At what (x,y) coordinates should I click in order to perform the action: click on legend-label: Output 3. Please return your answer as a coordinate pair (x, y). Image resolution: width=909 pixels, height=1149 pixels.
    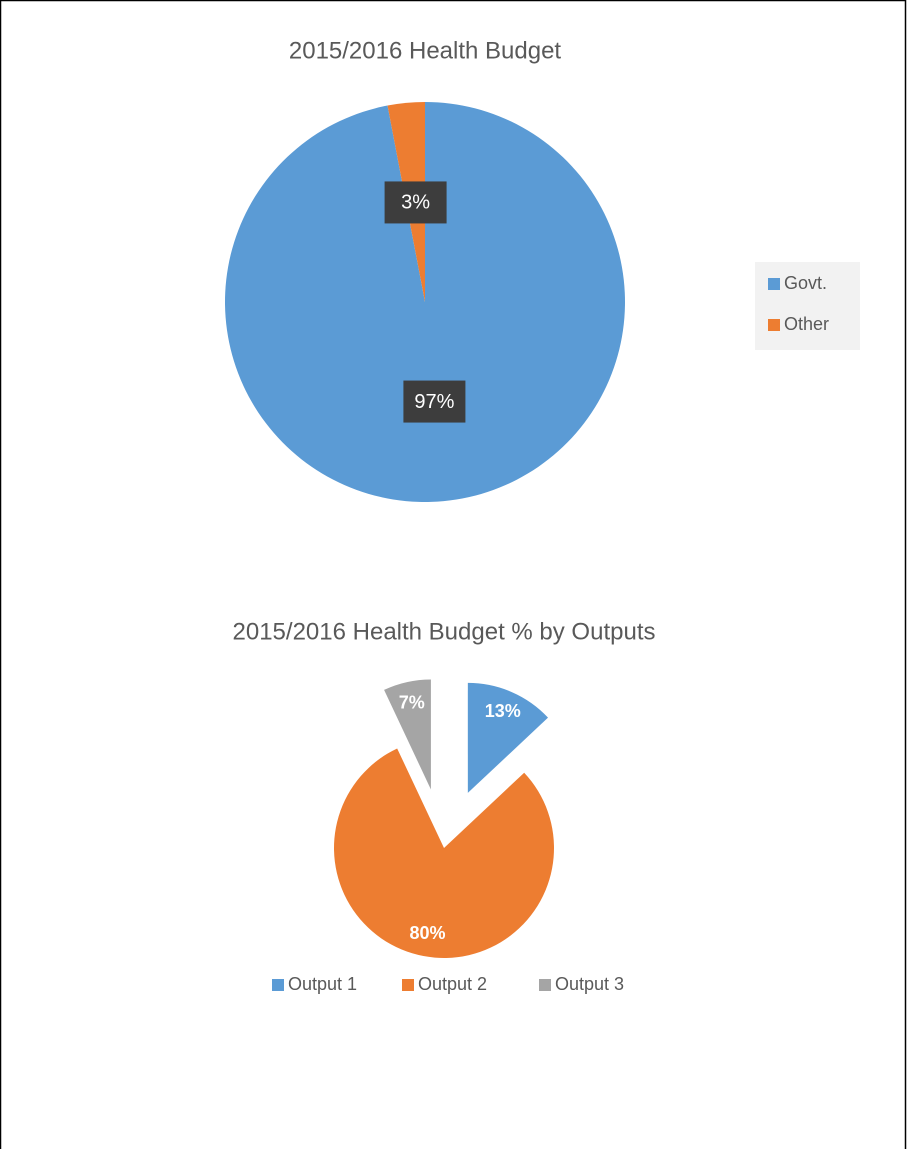
    Looking at the image, I should click on (589, 984).